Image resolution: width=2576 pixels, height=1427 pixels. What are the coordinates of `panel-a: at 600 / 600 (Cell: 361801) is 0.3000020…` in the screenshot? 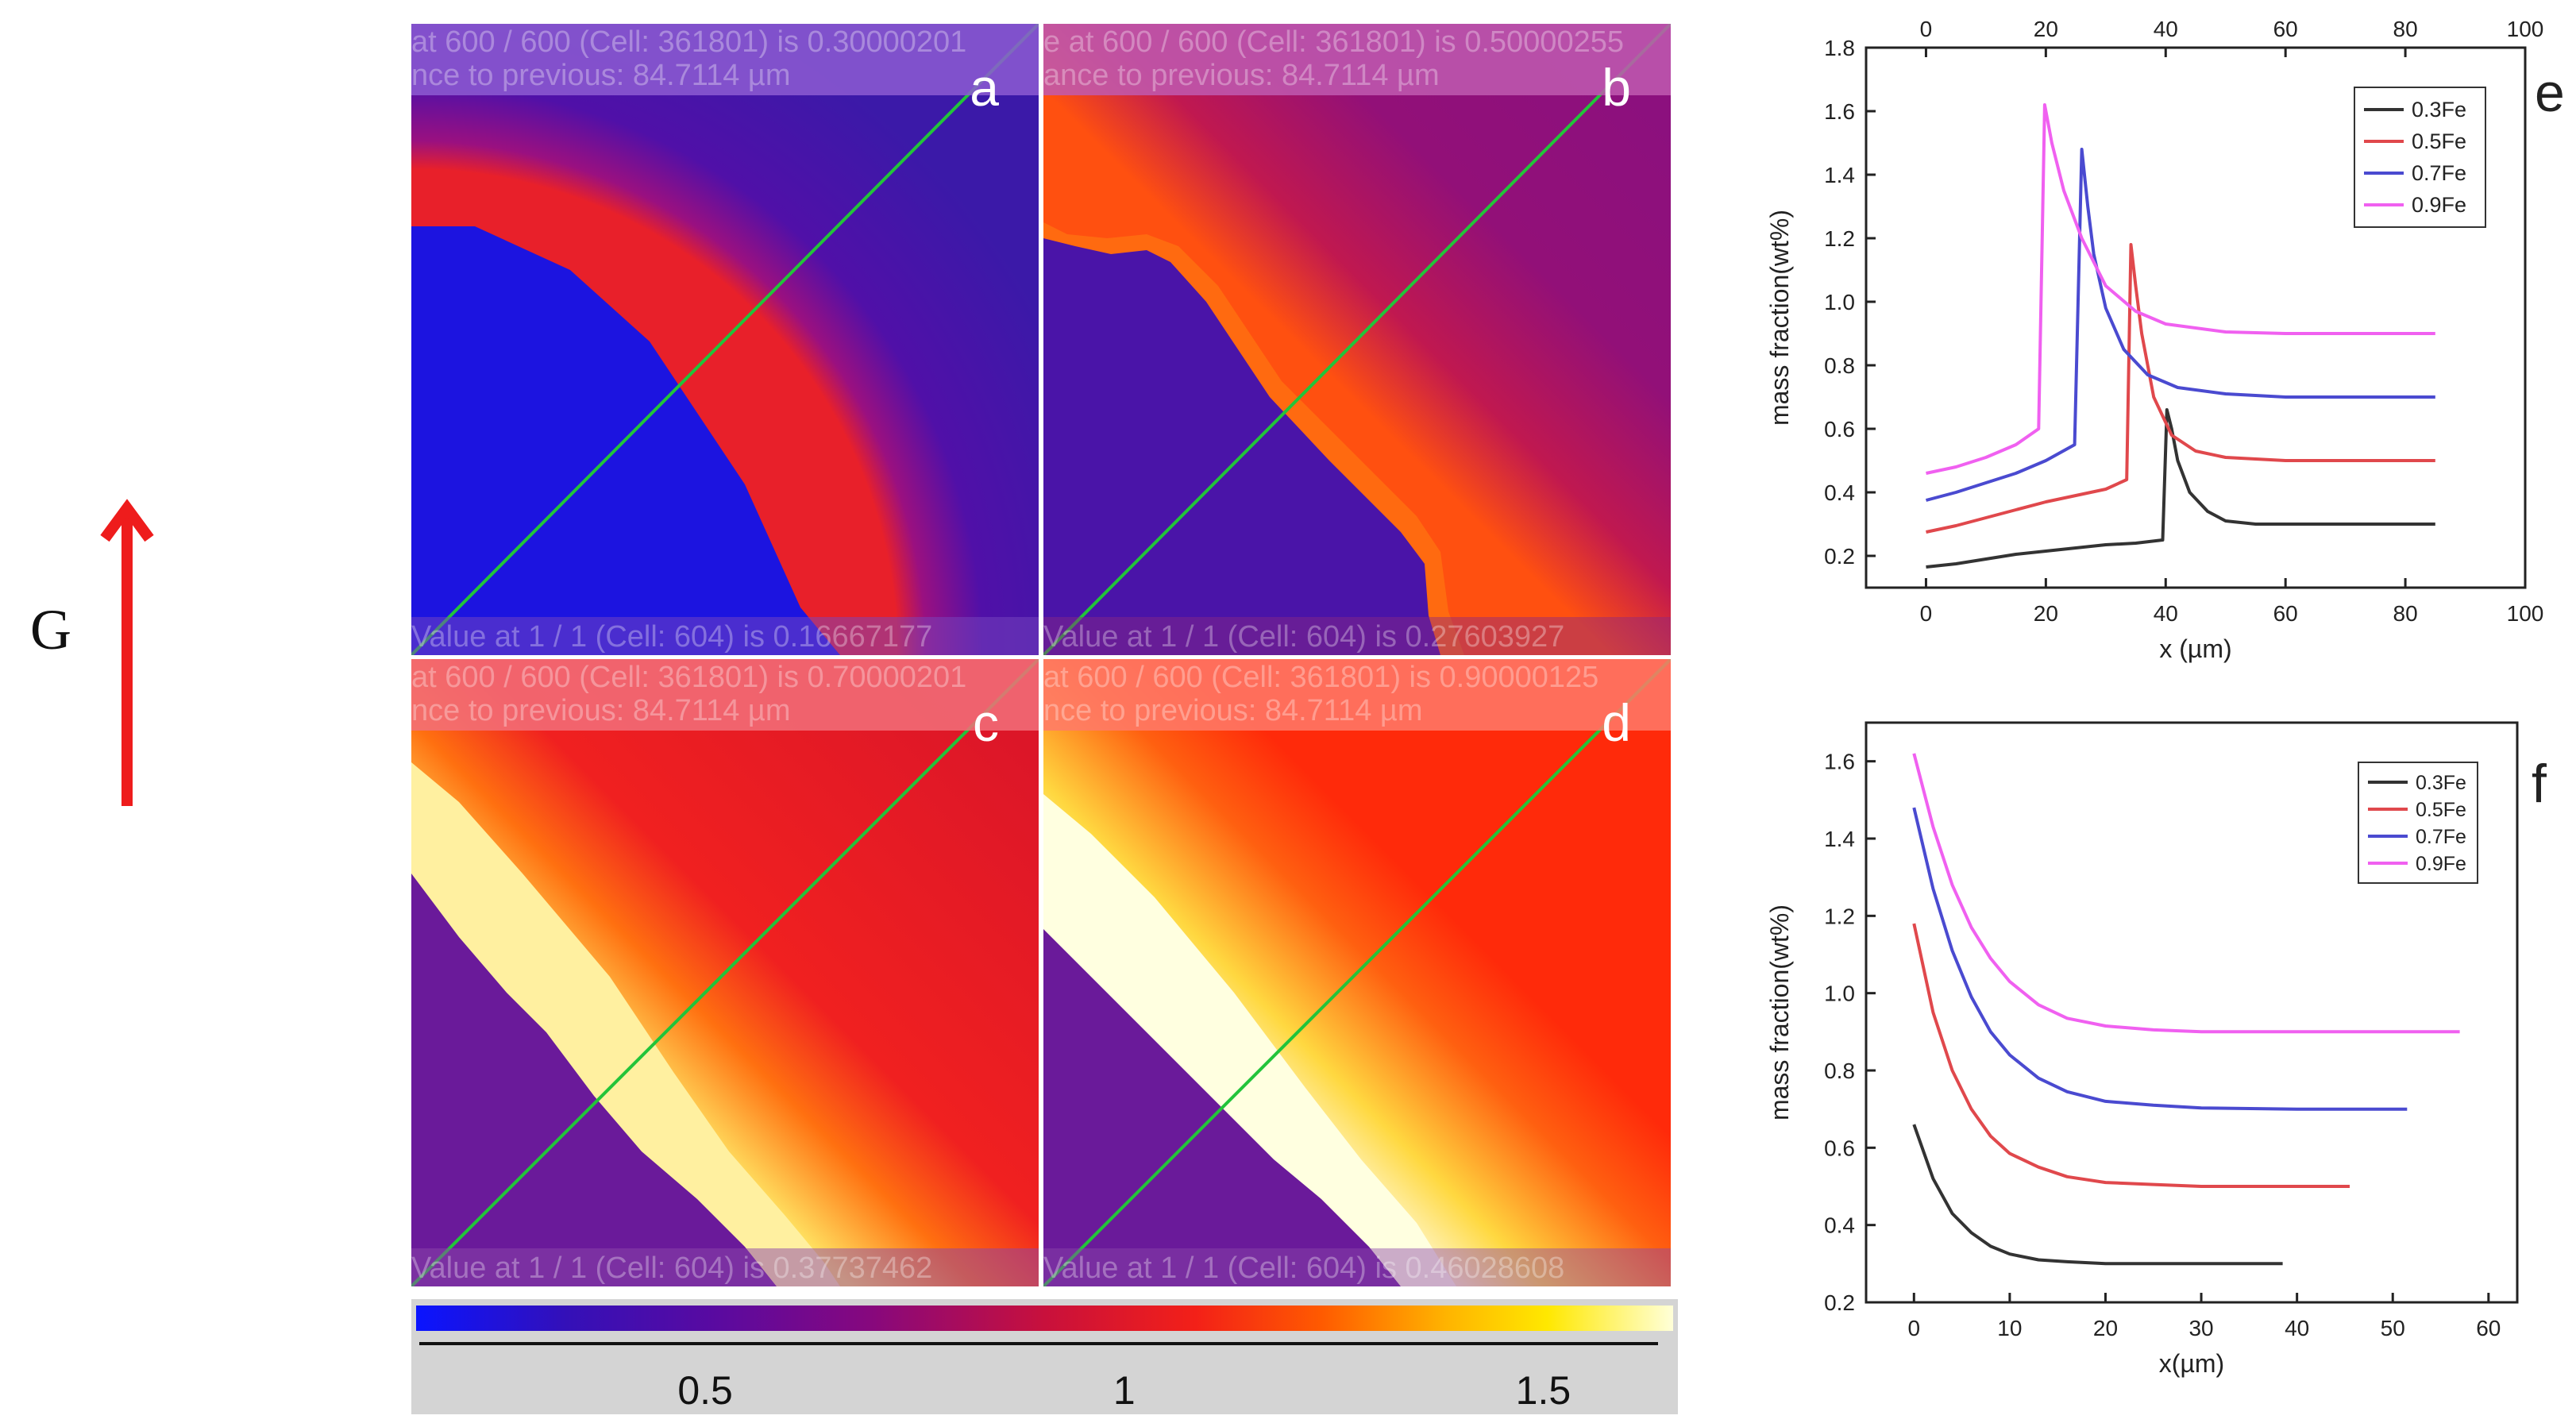 It's located at (725, 340).